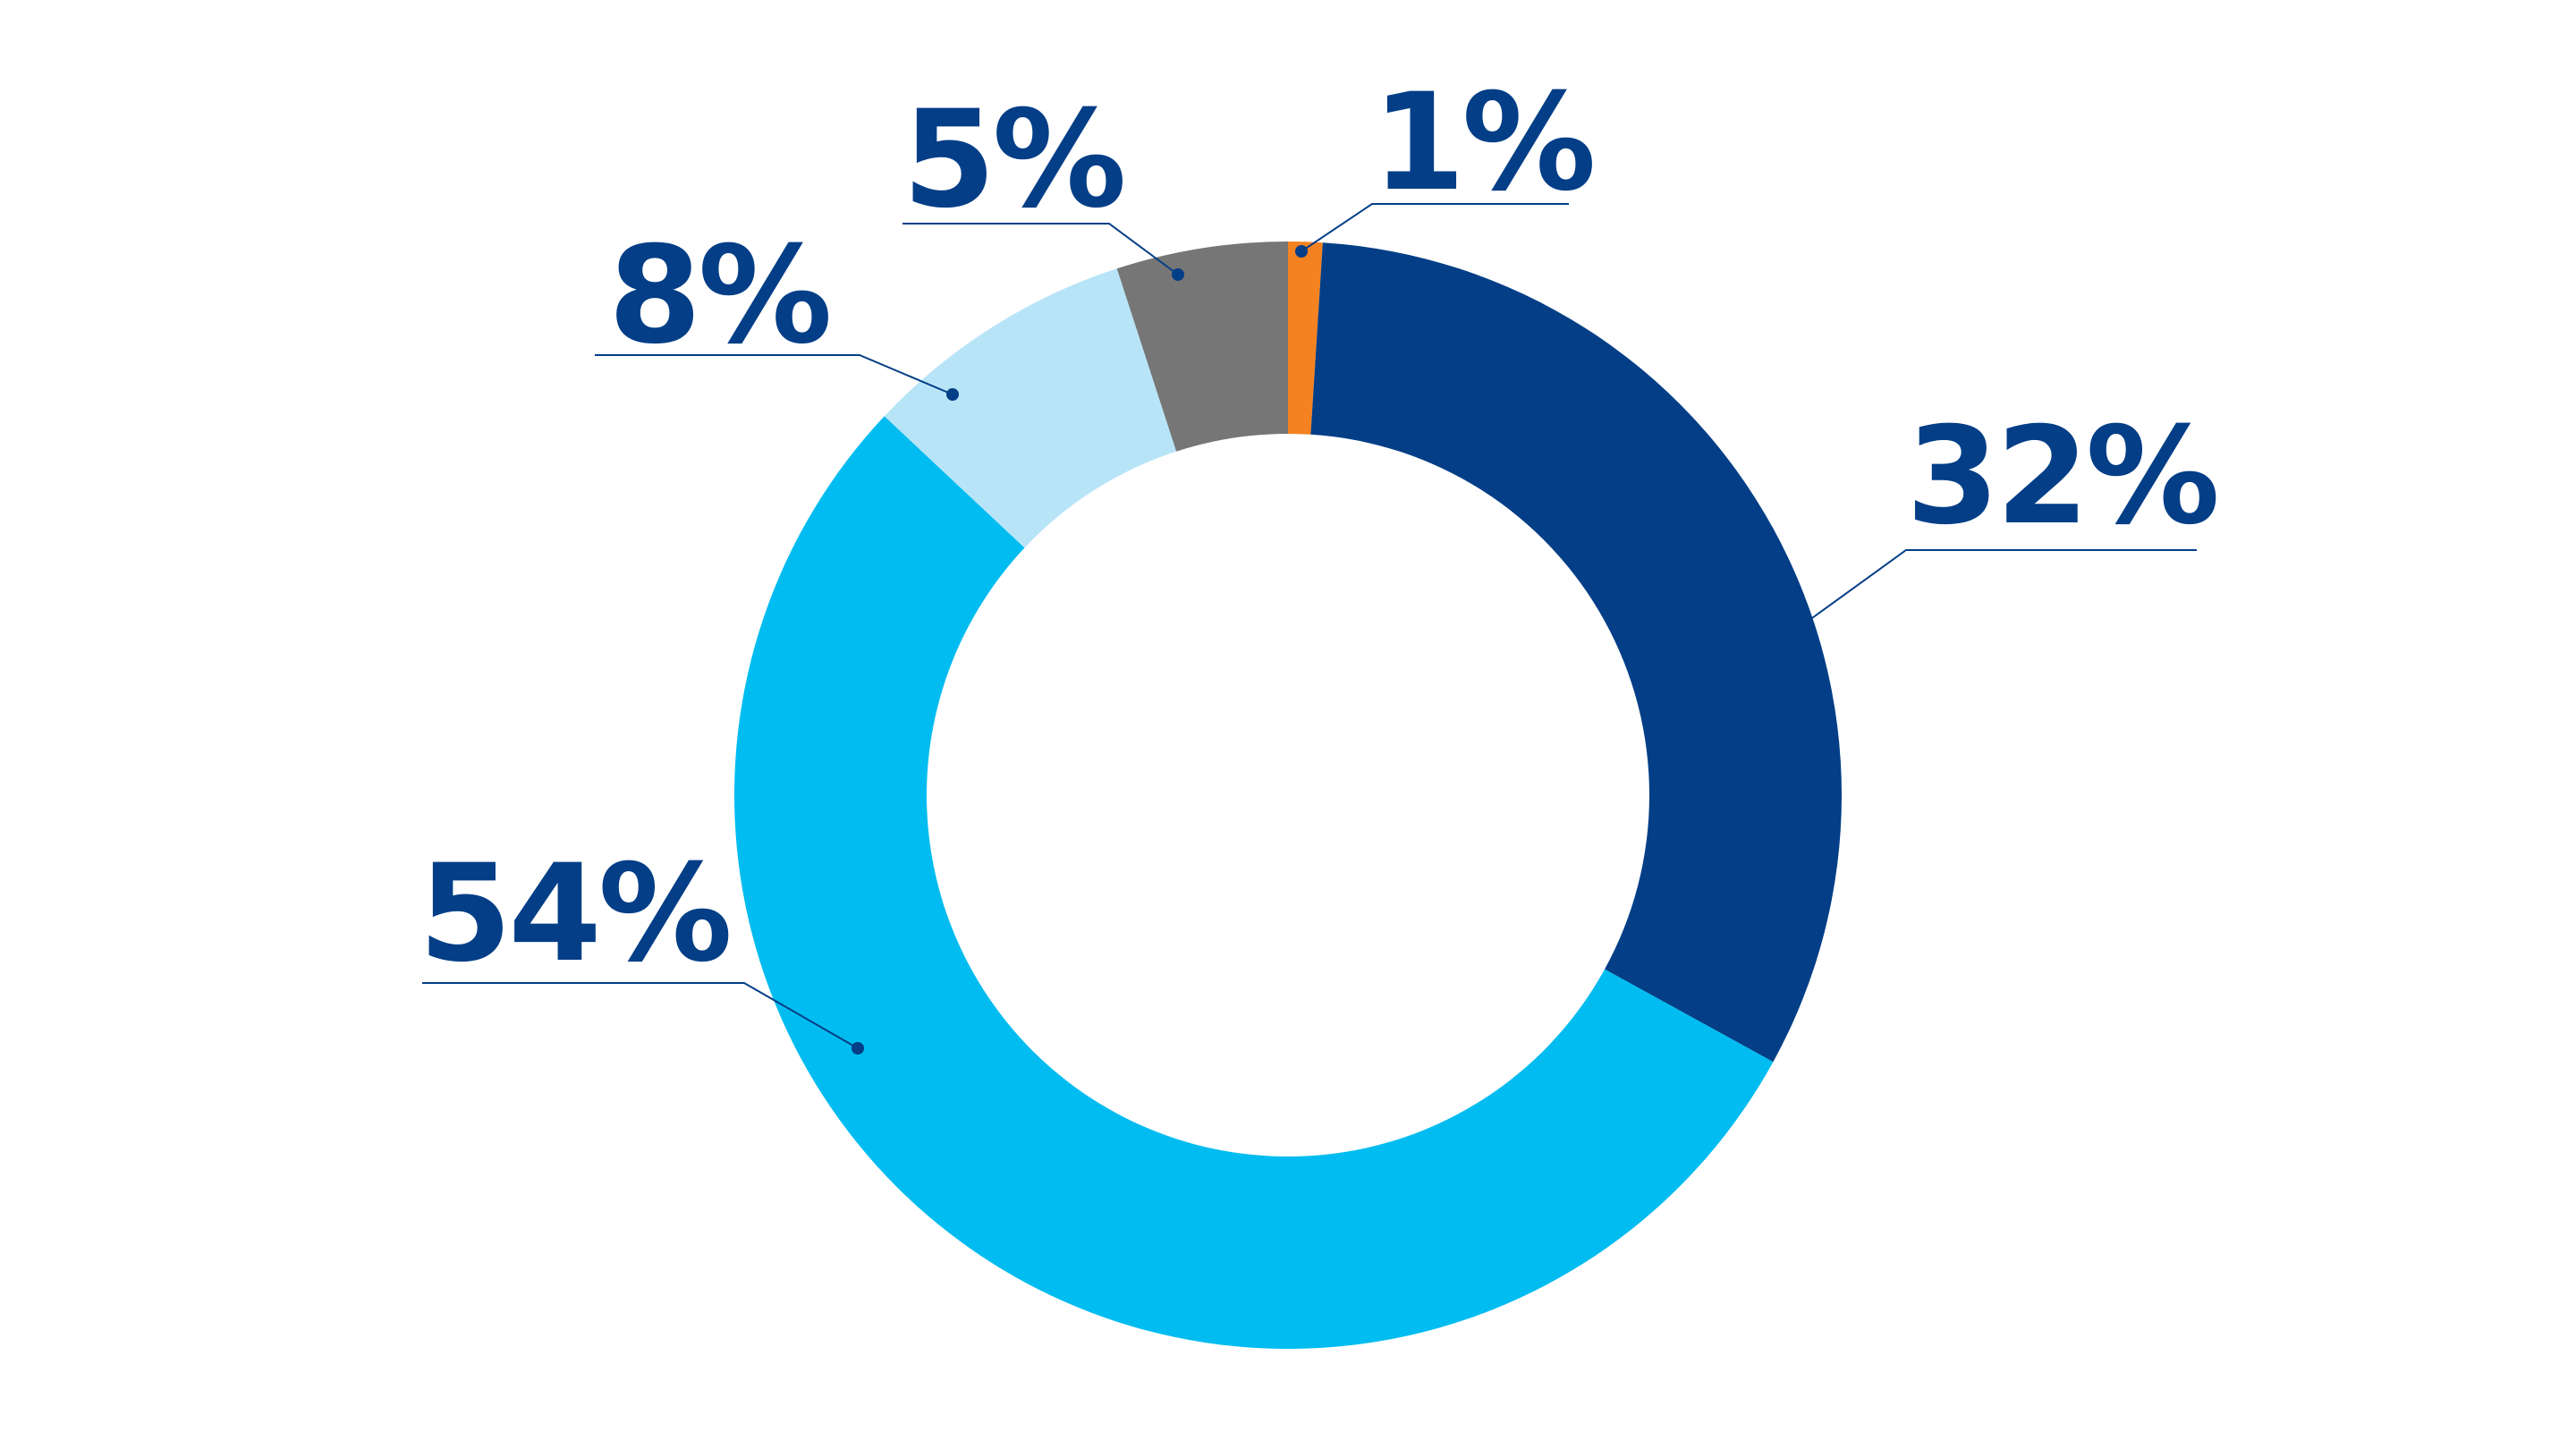 This screenshot has height=1449, width=2576. I want to click on value-label: 1%, so click(1482, 143).